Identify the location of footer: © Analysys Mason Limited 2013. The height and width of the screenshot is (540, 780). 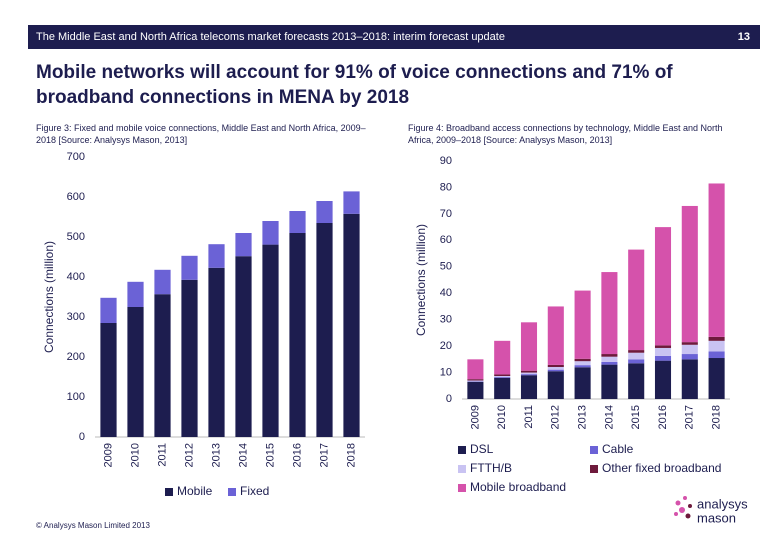
(93, 525).